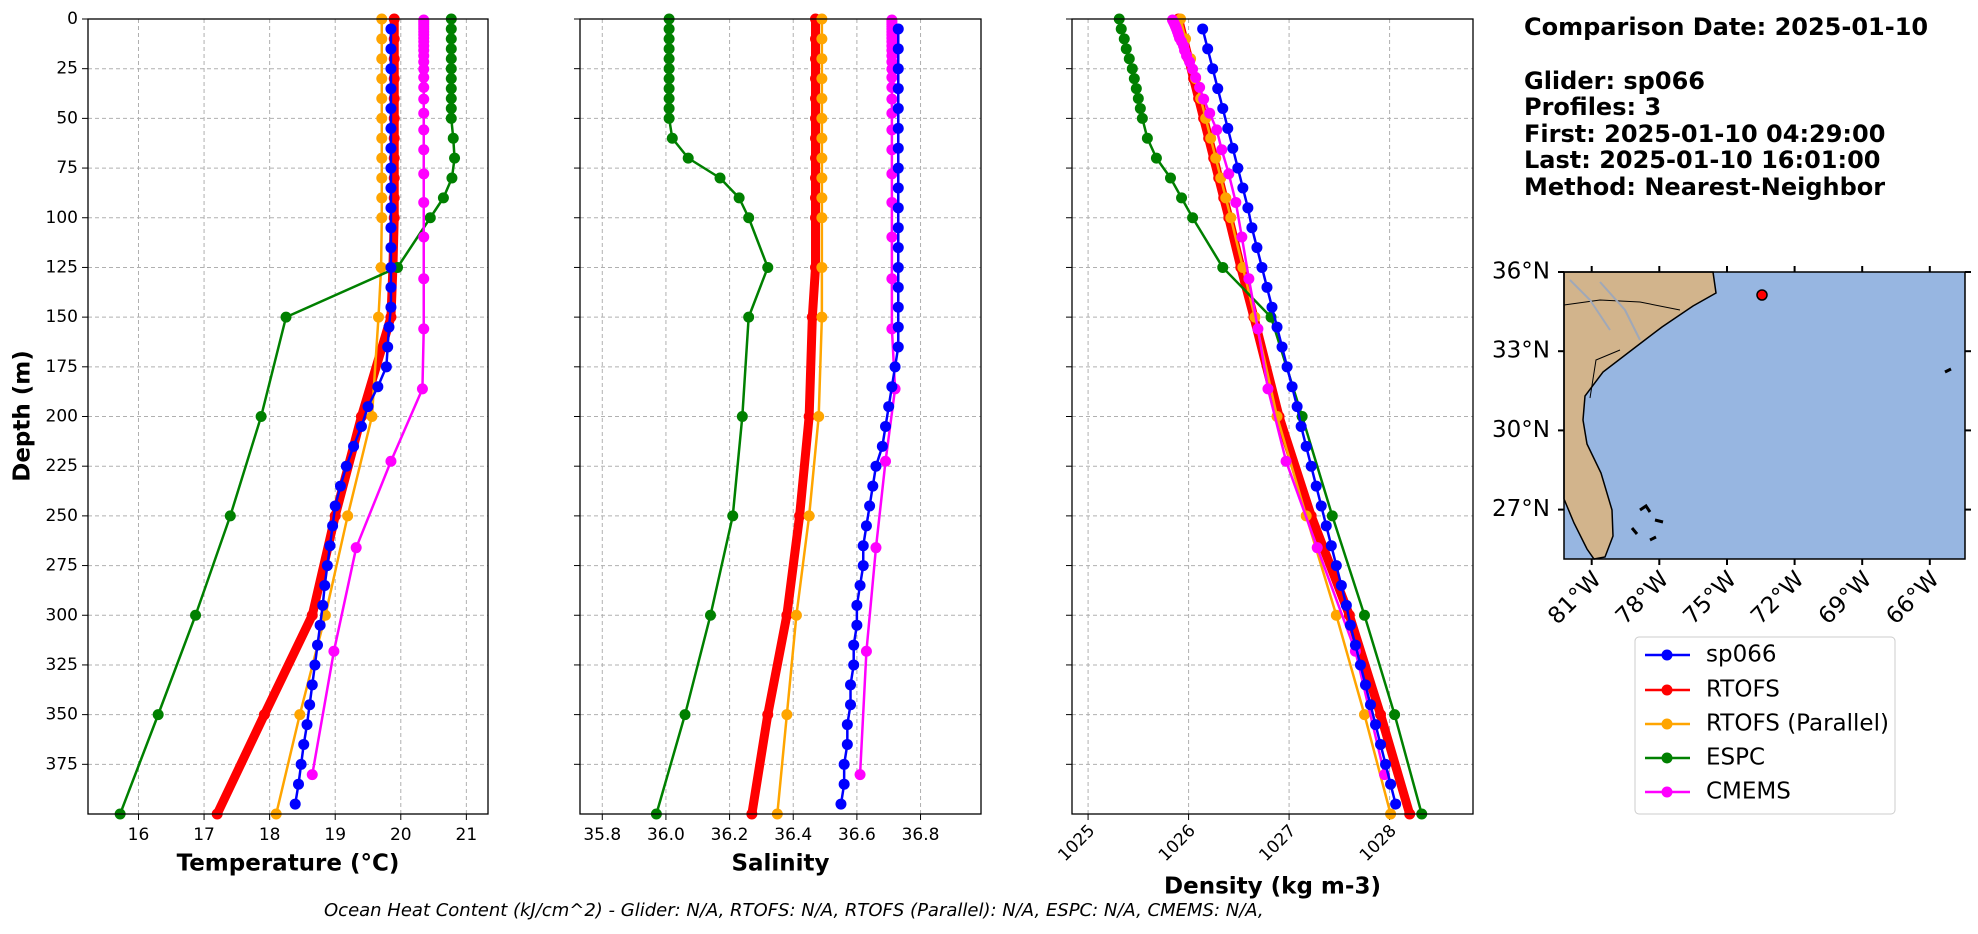  Describe the element at coordinates (1574, 597) in the screenshot. I see `map-lon-label: 81°W` at that location.